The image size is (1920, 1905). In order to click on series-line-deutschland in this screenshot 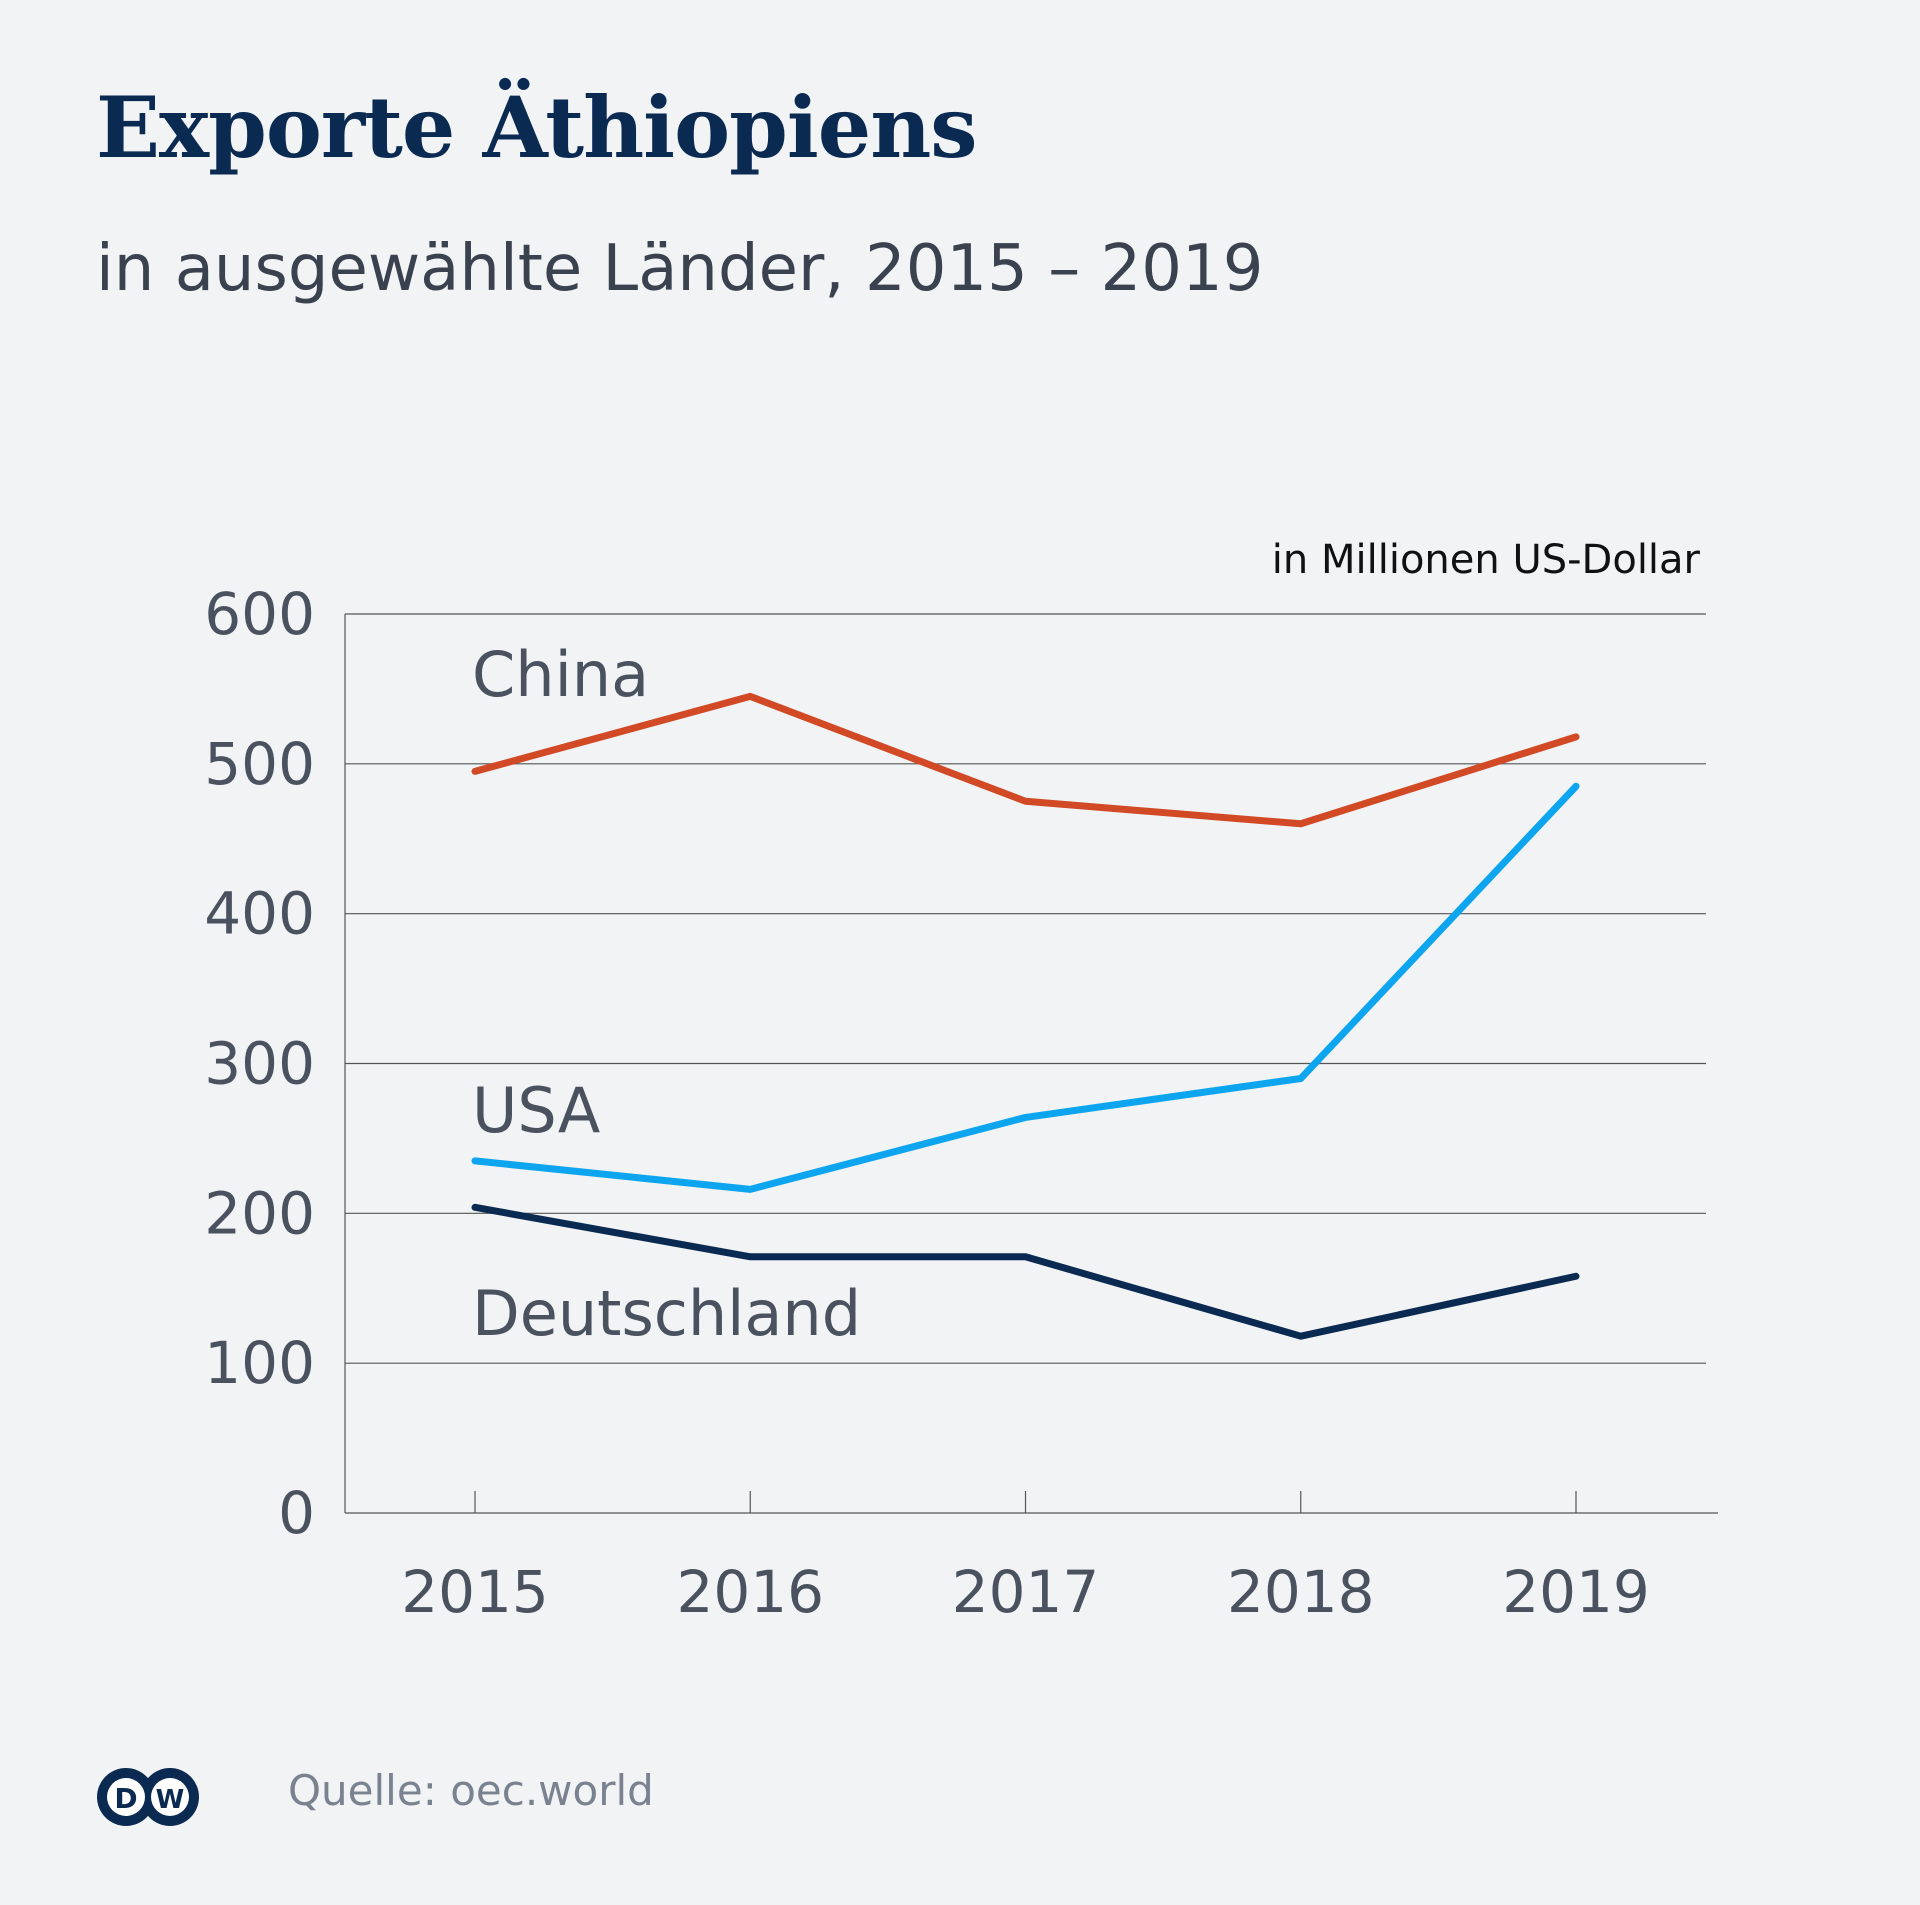, I will do `click(1025, 1271)`.